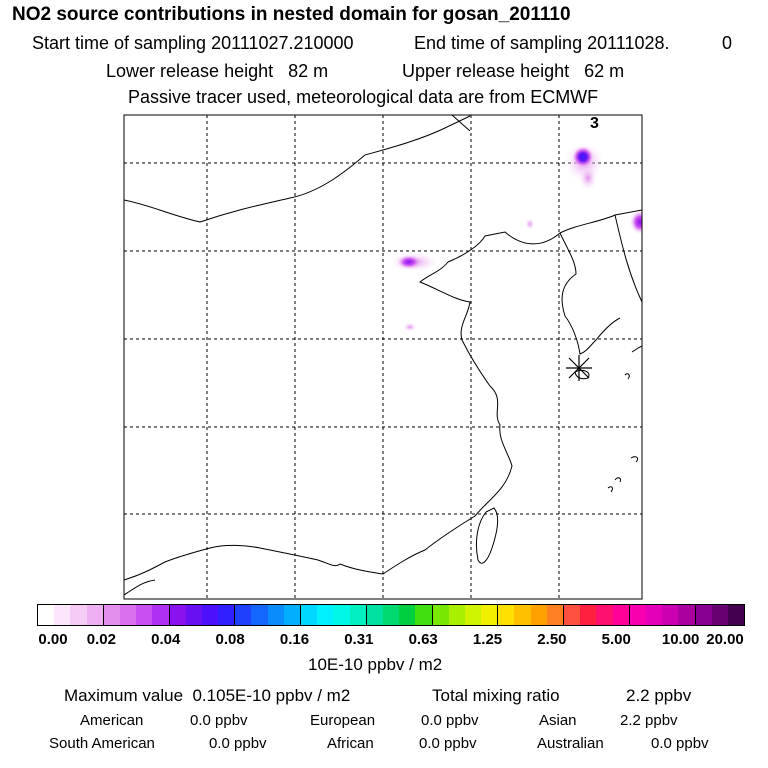  What do you see at coordinates (516, 237) in the screenshot?
I see `tracer-plumes` at bounding box center [516, 237].